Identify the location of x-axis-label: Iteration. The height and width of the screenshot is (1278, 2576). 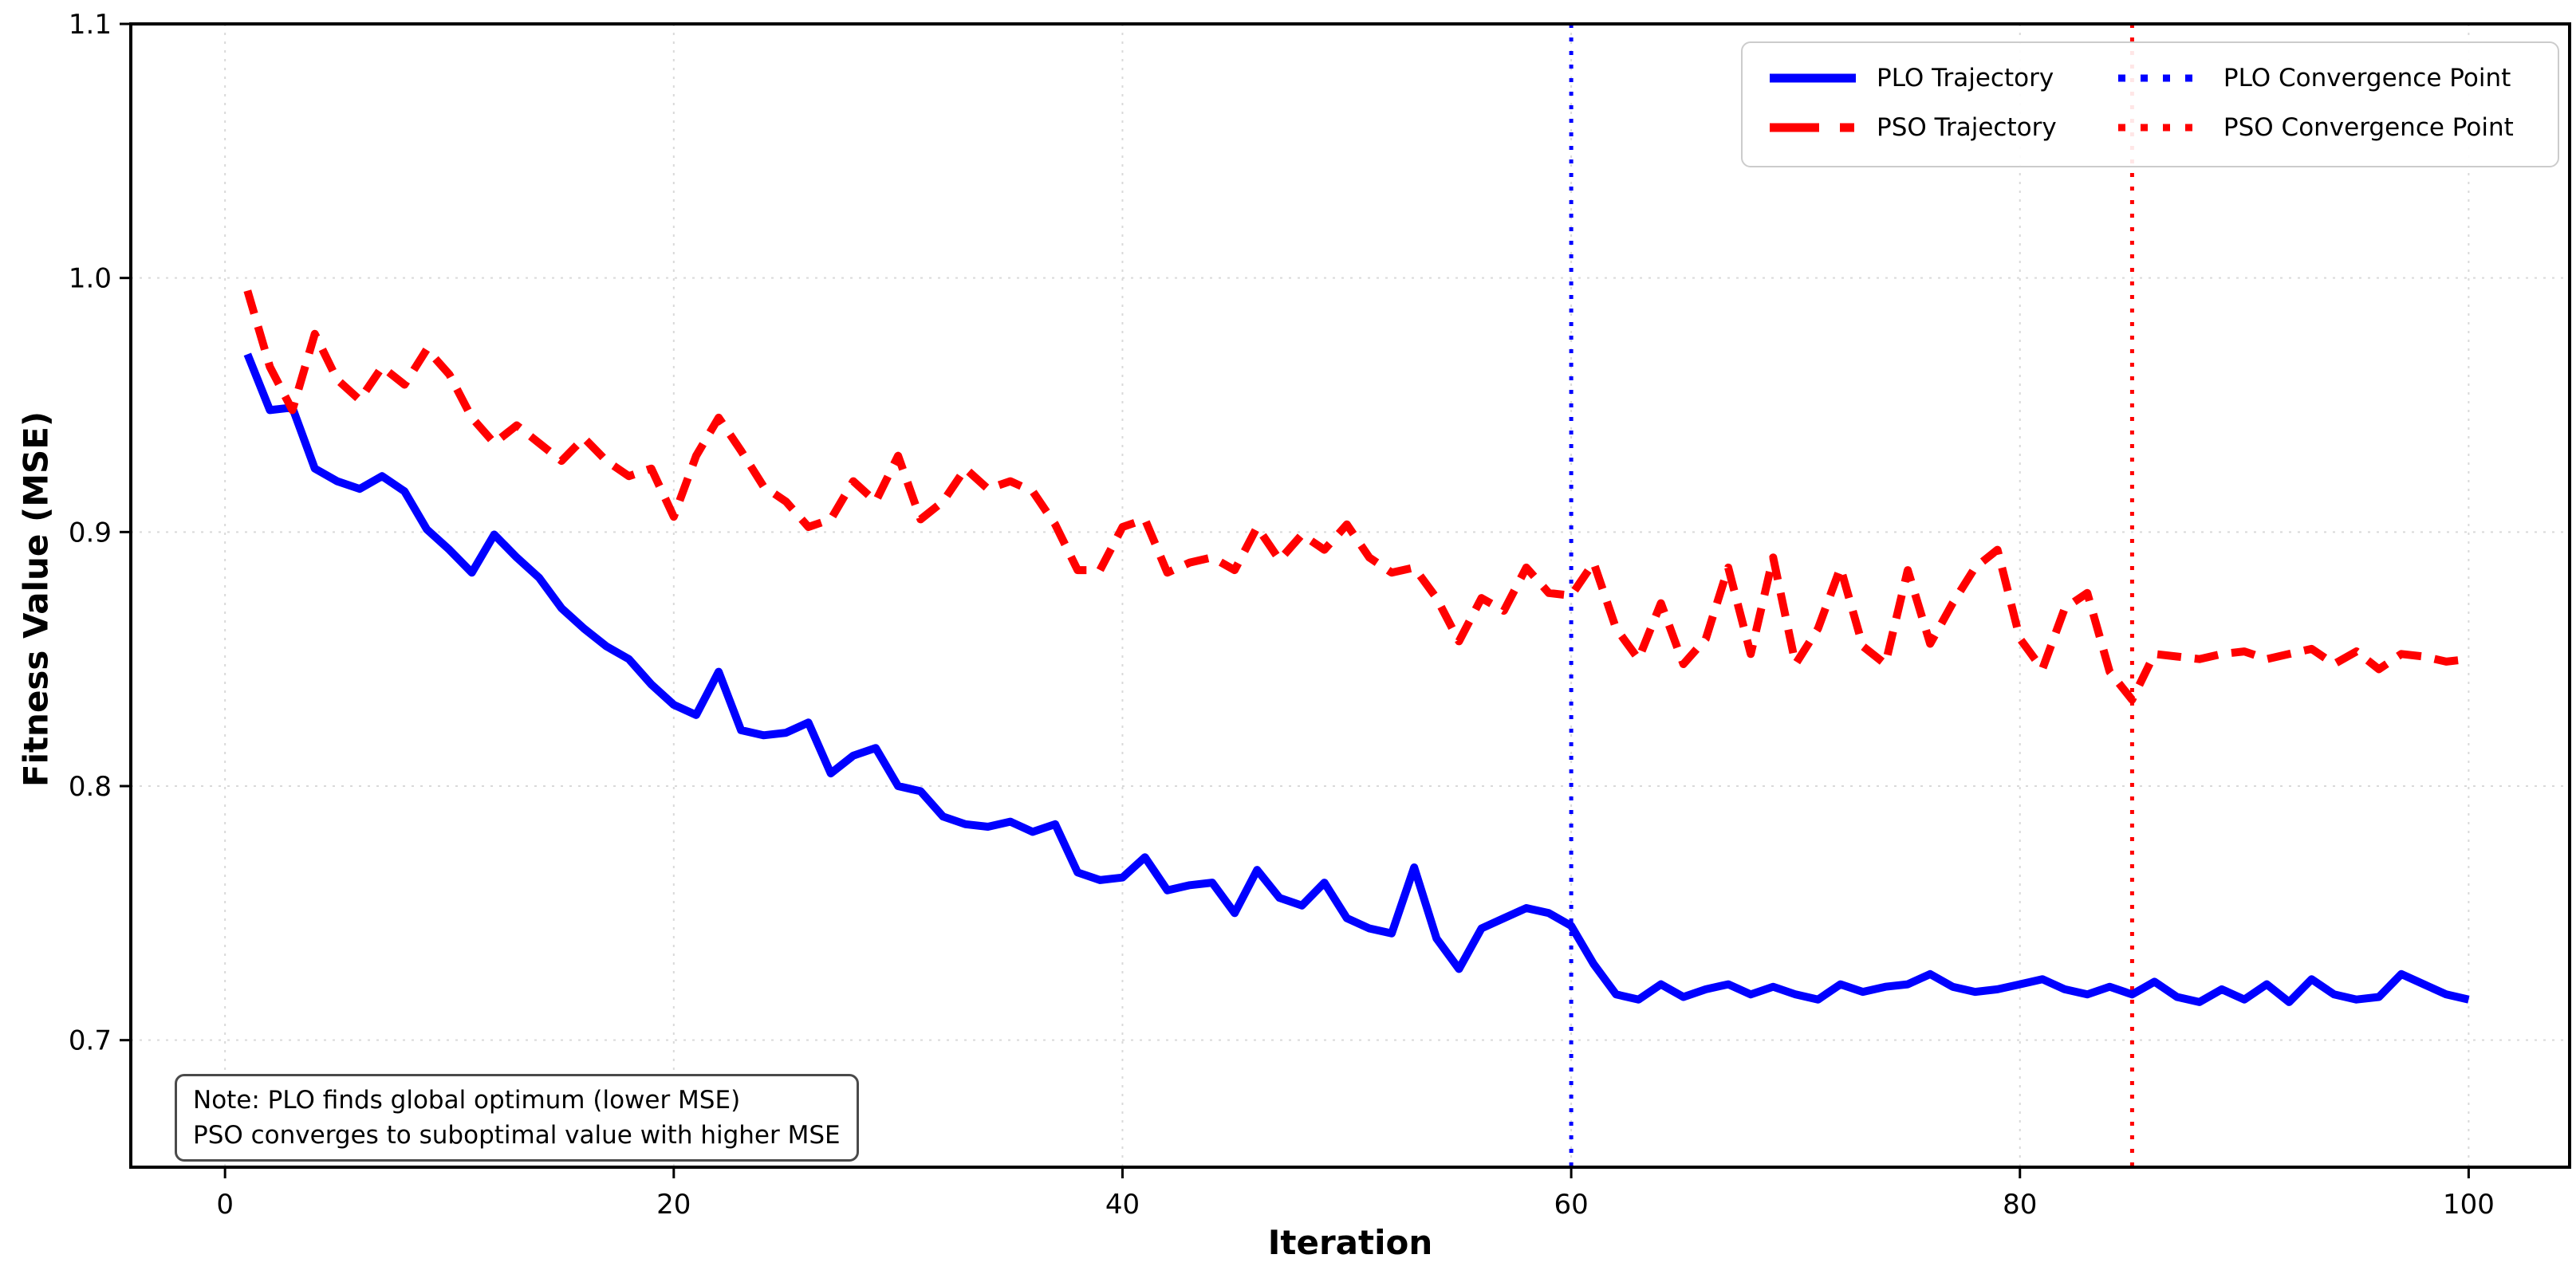
(1350, 1242).